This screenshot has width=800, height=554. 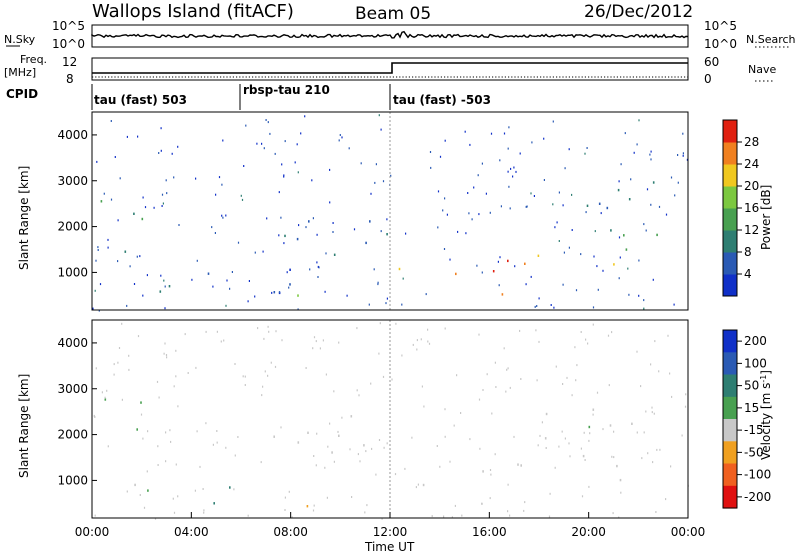 What do you see at coordinates (193, 11) in the screenshot?
I see `station-title: Wallops Island (fitACF)` at bounding box center [193, 11].